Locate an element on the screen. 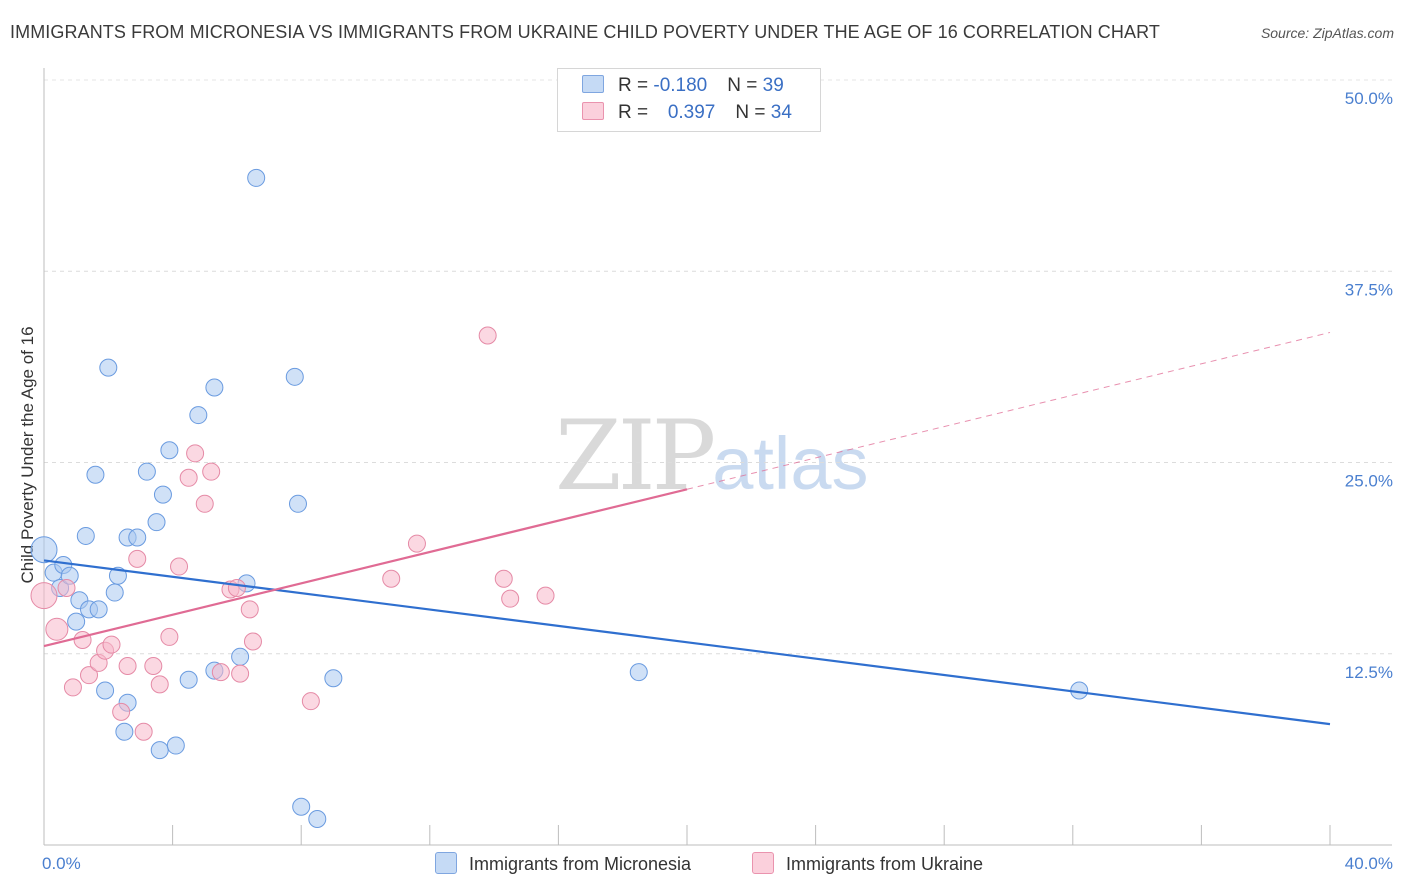 The image size is (1406, 892). bottom-legend-ukraine: Immigrants from Ukraine is located at coordinates (867, 863).